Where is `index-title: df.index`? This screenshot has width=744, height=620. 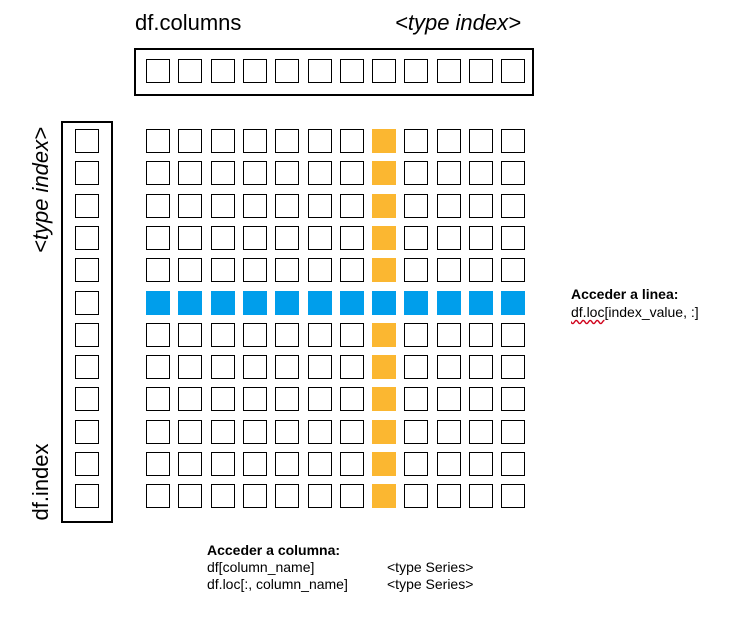
index-title: df.index is located at coordinates (40, 482).